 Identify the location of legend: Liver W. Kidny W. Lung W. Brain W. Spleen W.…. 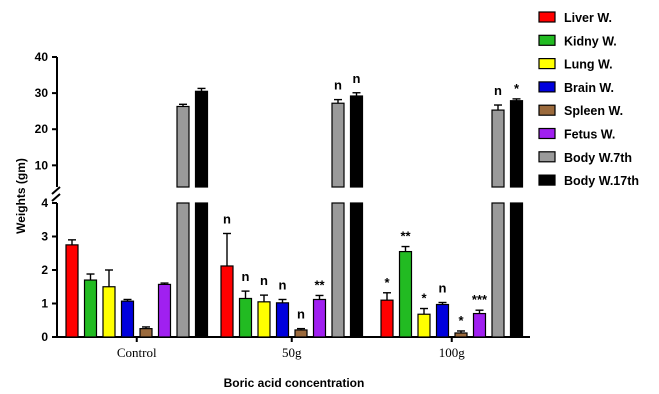
(588, 99).